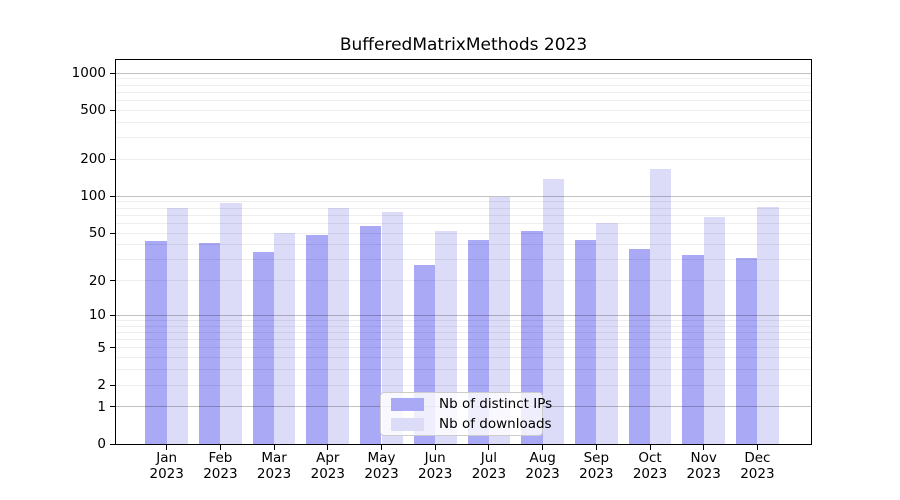  I want to click on ytick-label-200: 200, so click(93, 159).